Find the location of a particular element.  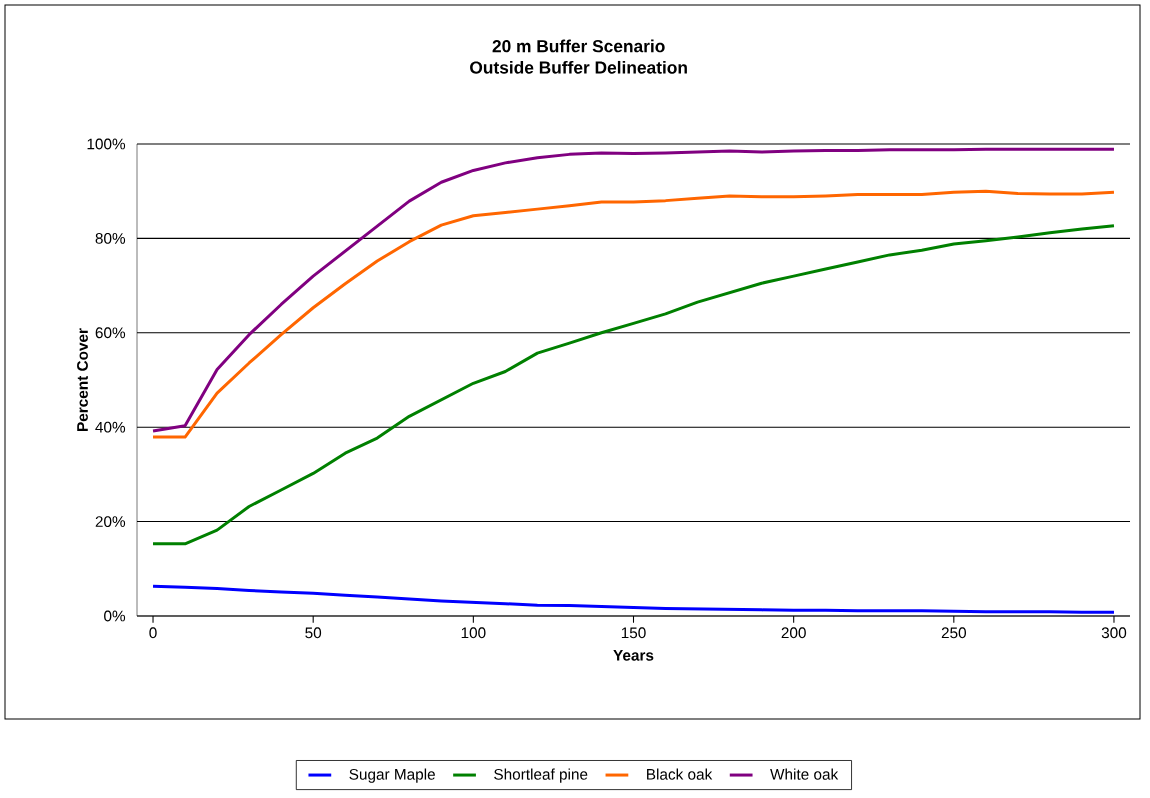

legend-label: Sugar Maple is located at coordinates (392, 775).